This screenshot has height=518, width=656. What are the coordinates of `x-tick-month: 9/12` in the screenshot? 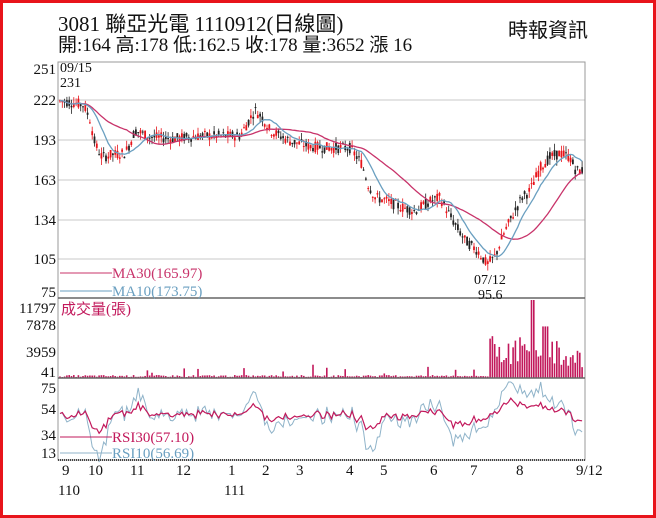 It's located at (589, 471).